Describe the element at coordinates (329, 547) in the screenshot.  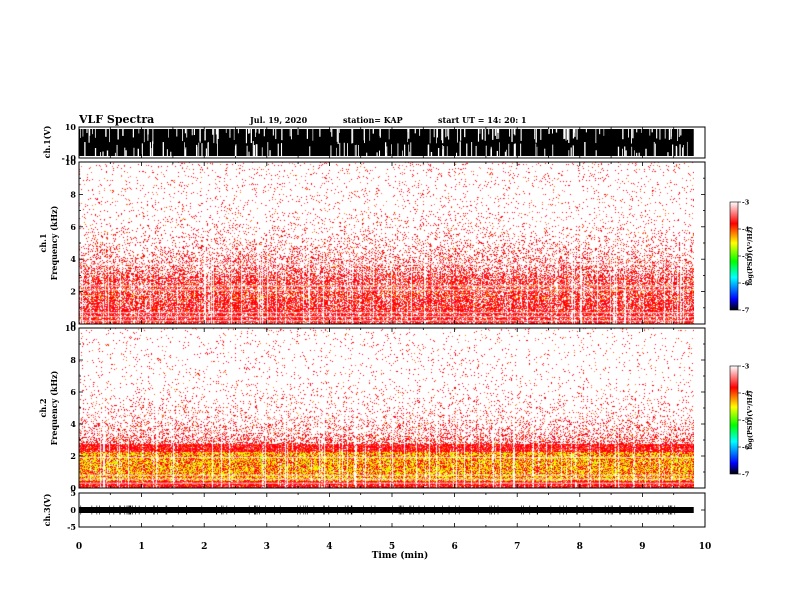
I see `time-tick-label: 4` at that location.